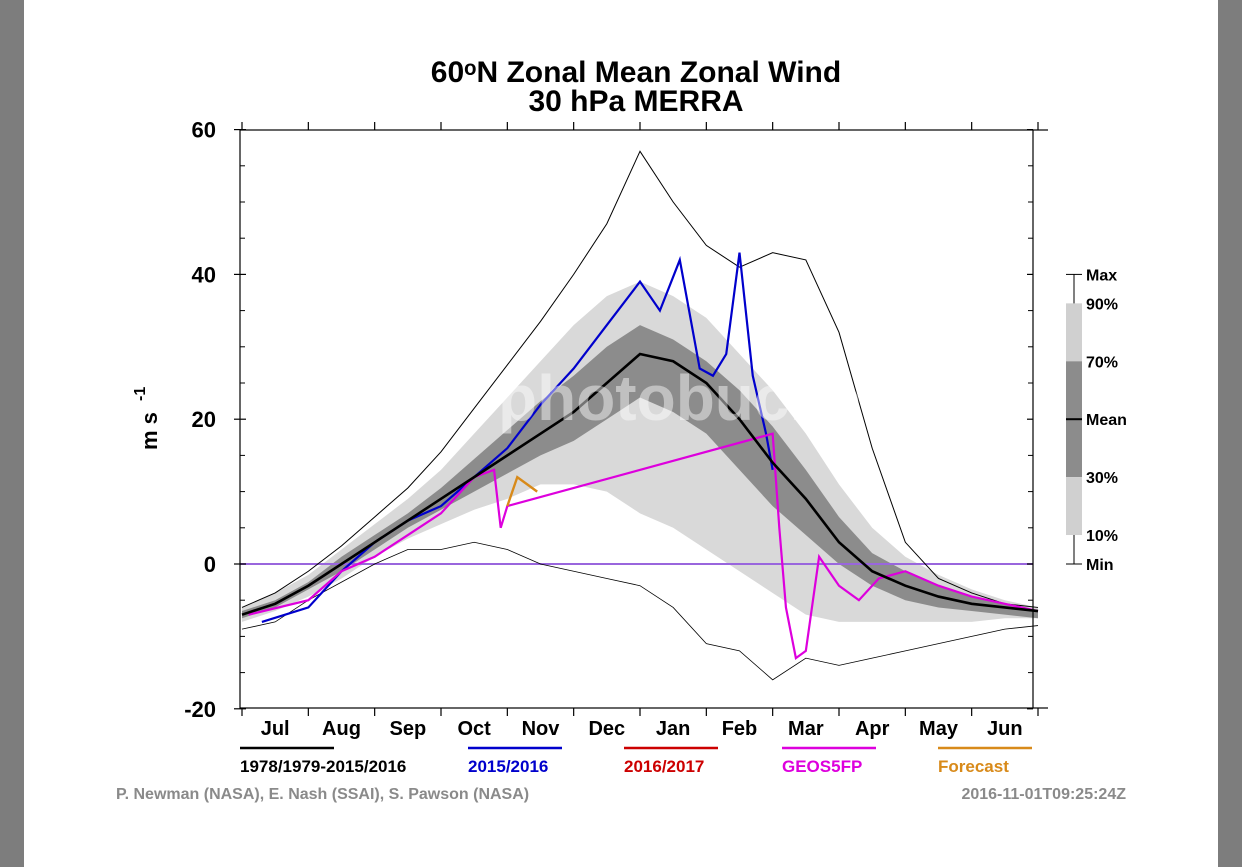  I want to click on y-tick-label: 20, so click(204, 419).